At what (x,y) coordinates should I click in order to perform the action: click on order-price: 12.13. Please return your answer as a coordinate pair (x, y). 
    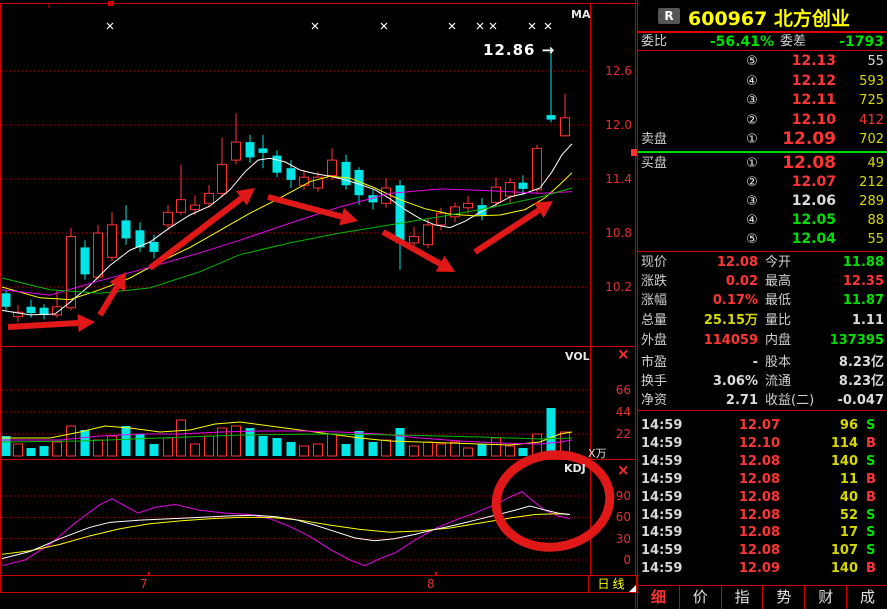
    Looking at the image, I should click on (813, 61).